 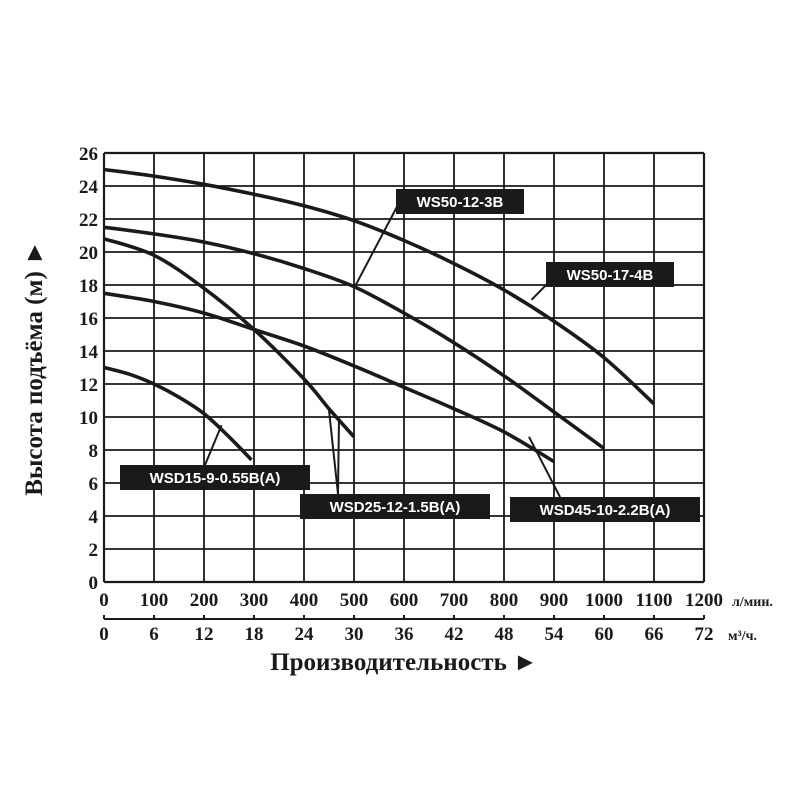 What do you see at coordinates (504, 600) in the screenshot?
I see `x-tick-label: 800` at bounding box center [504, 600].